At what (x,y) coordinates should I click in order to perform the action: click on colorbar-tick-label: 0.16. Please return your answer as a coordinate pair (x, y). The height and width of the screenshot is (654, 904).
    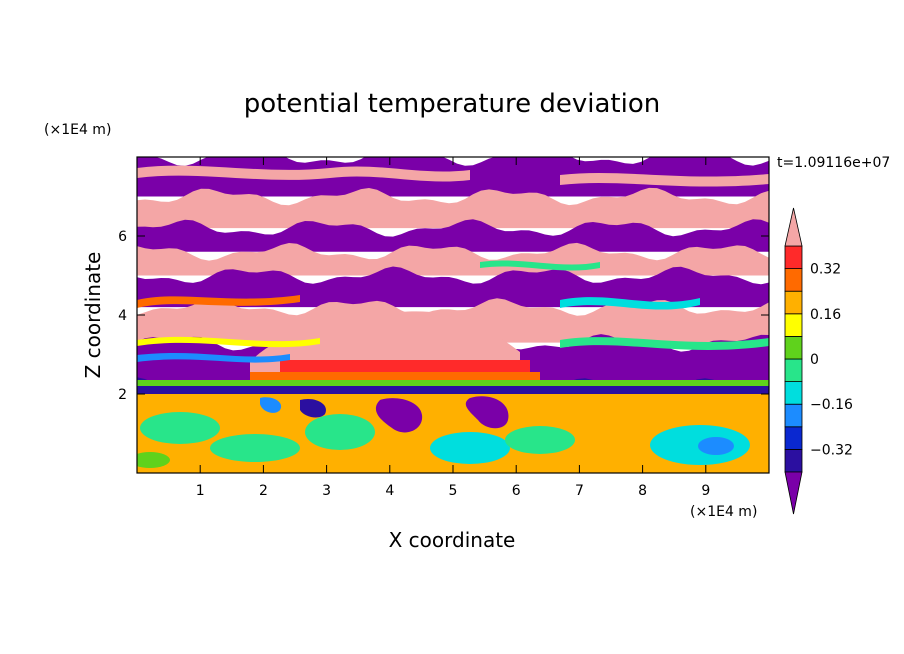
    Looking at the image, I should click on (825, 315).